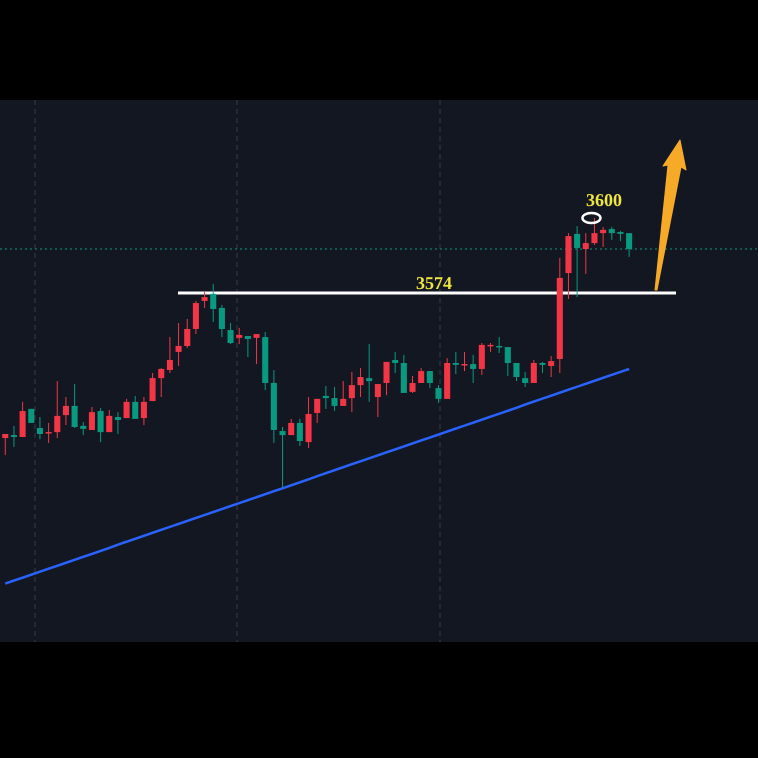 This screenshot has width=758, height=758. What do you see at coordinates (604, 200) in the screenshot?
I see `text: 3600` at bounding box center [604, 200].